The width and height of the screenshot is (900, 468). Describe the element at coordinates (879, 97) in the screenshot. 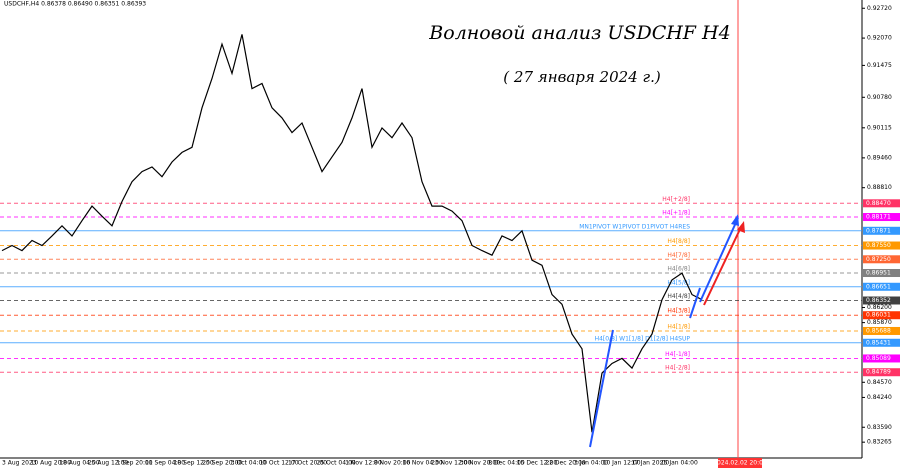

I see `y-tick-label: 0.90780` at that location.